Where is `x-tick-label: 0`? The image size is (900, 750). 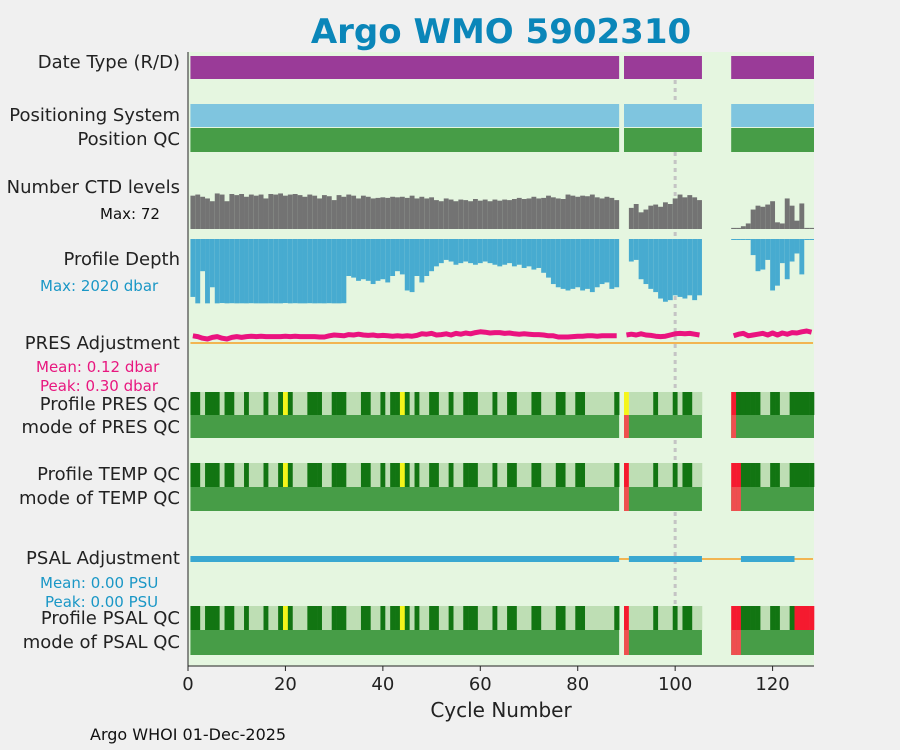
x-tick-label: 0 is located at coordinates (188, 684).